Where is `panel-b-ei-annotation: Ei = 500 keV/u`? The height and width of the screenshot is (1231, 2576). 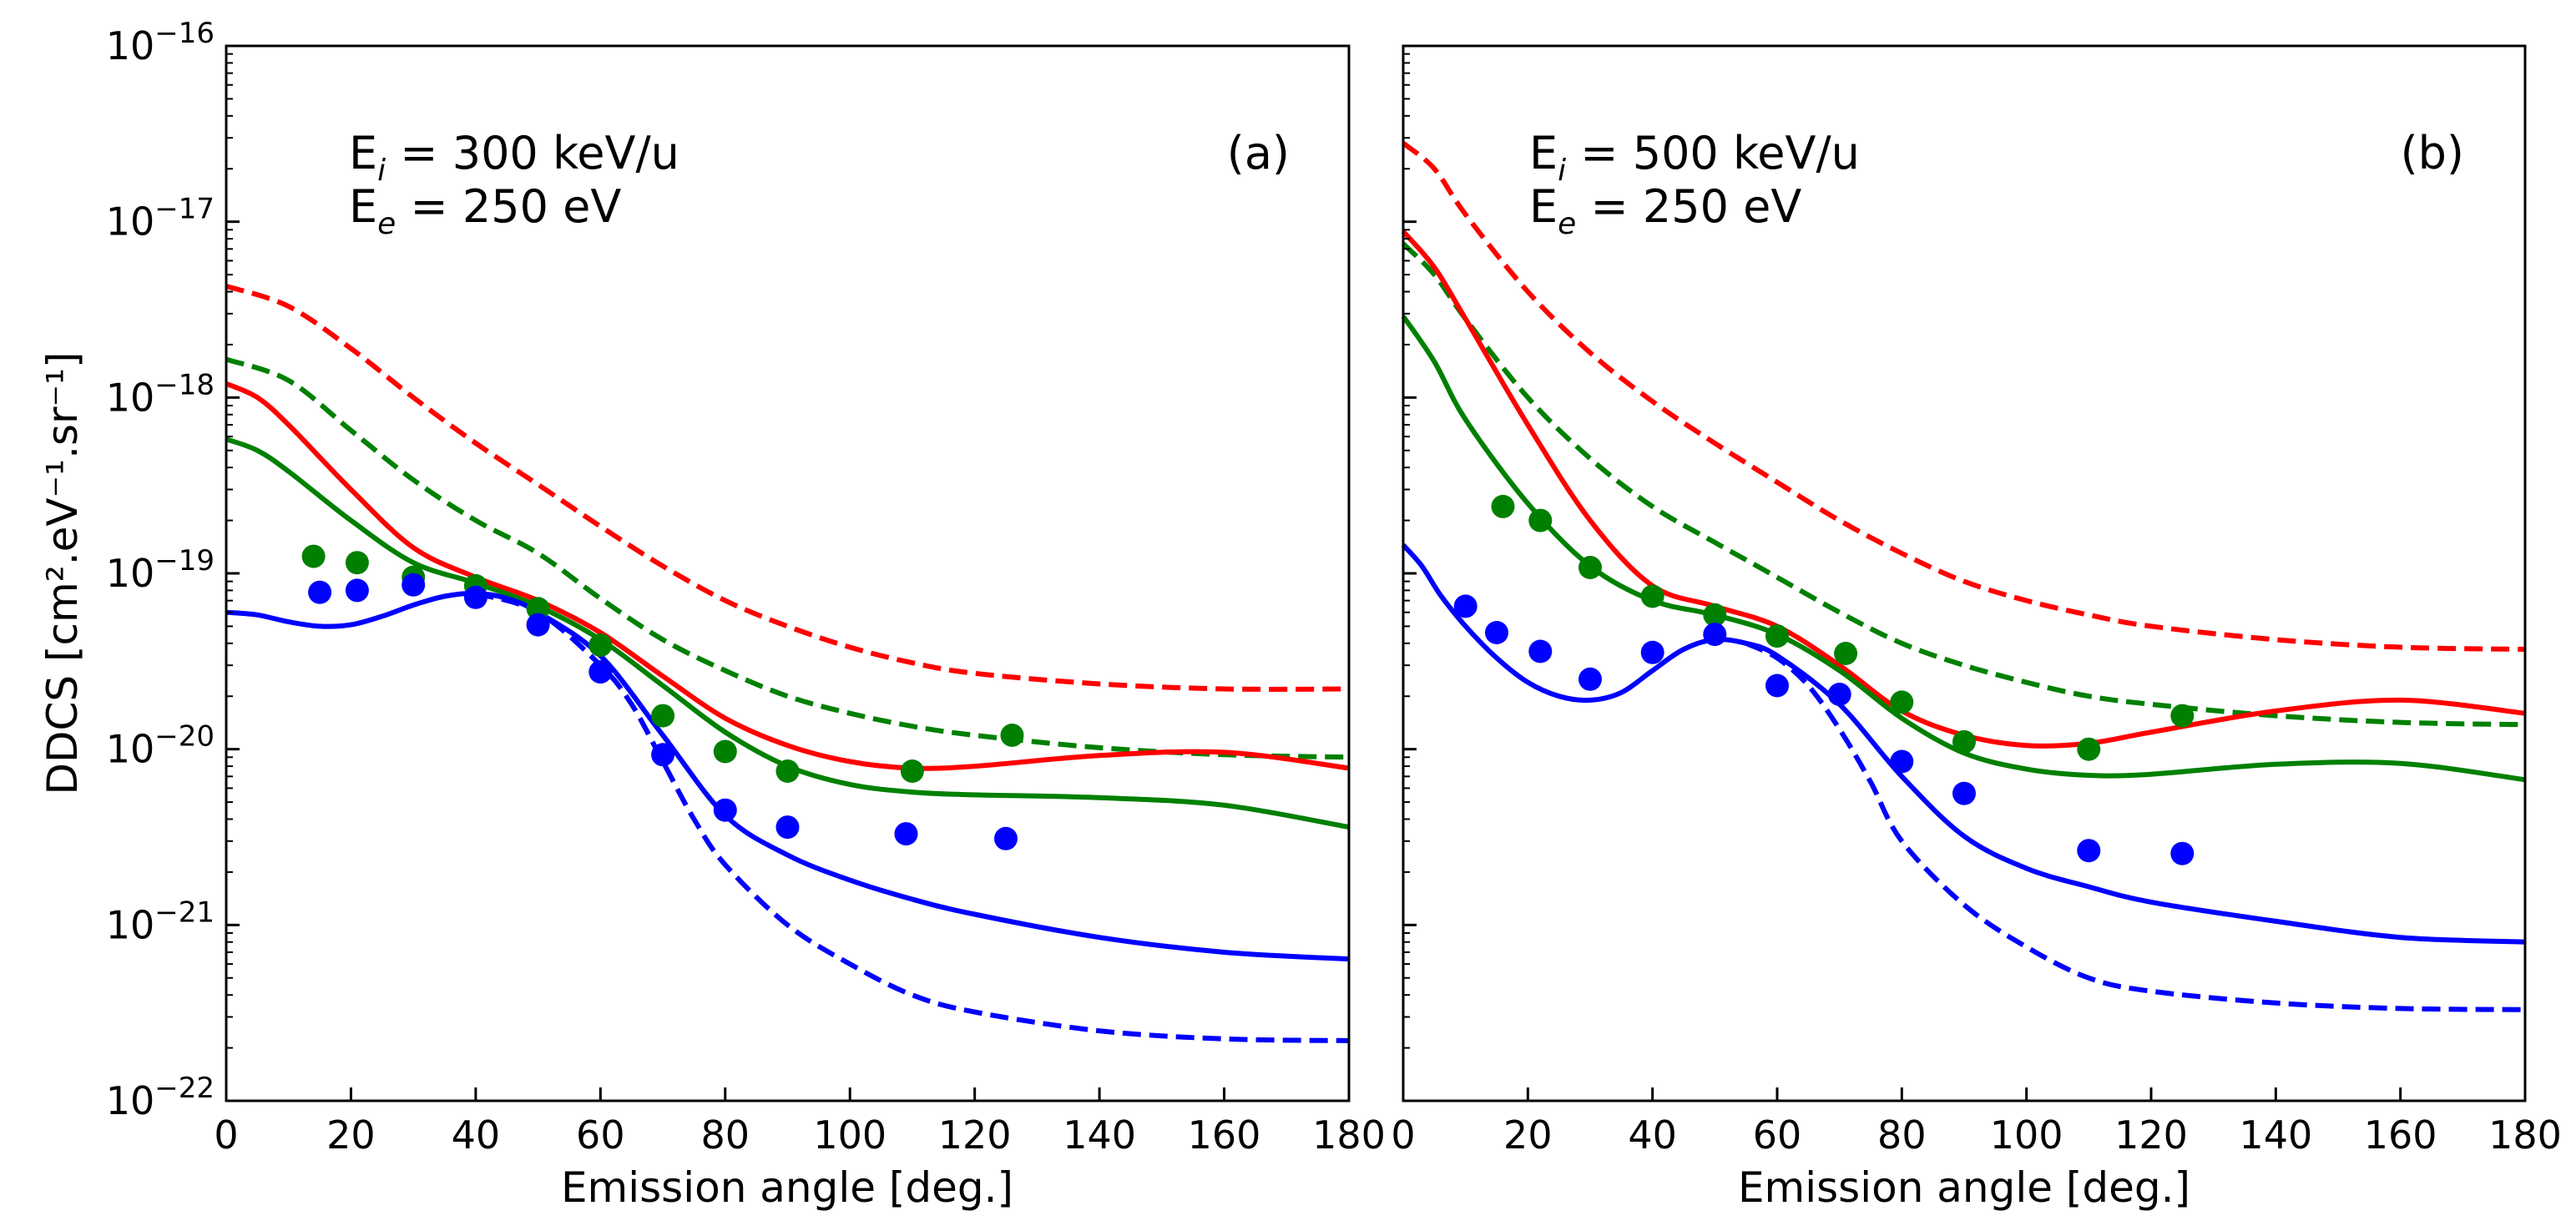
panel-b-ei-annotation: Ei = 500 keV/u is located at coordinates (1694, 158).